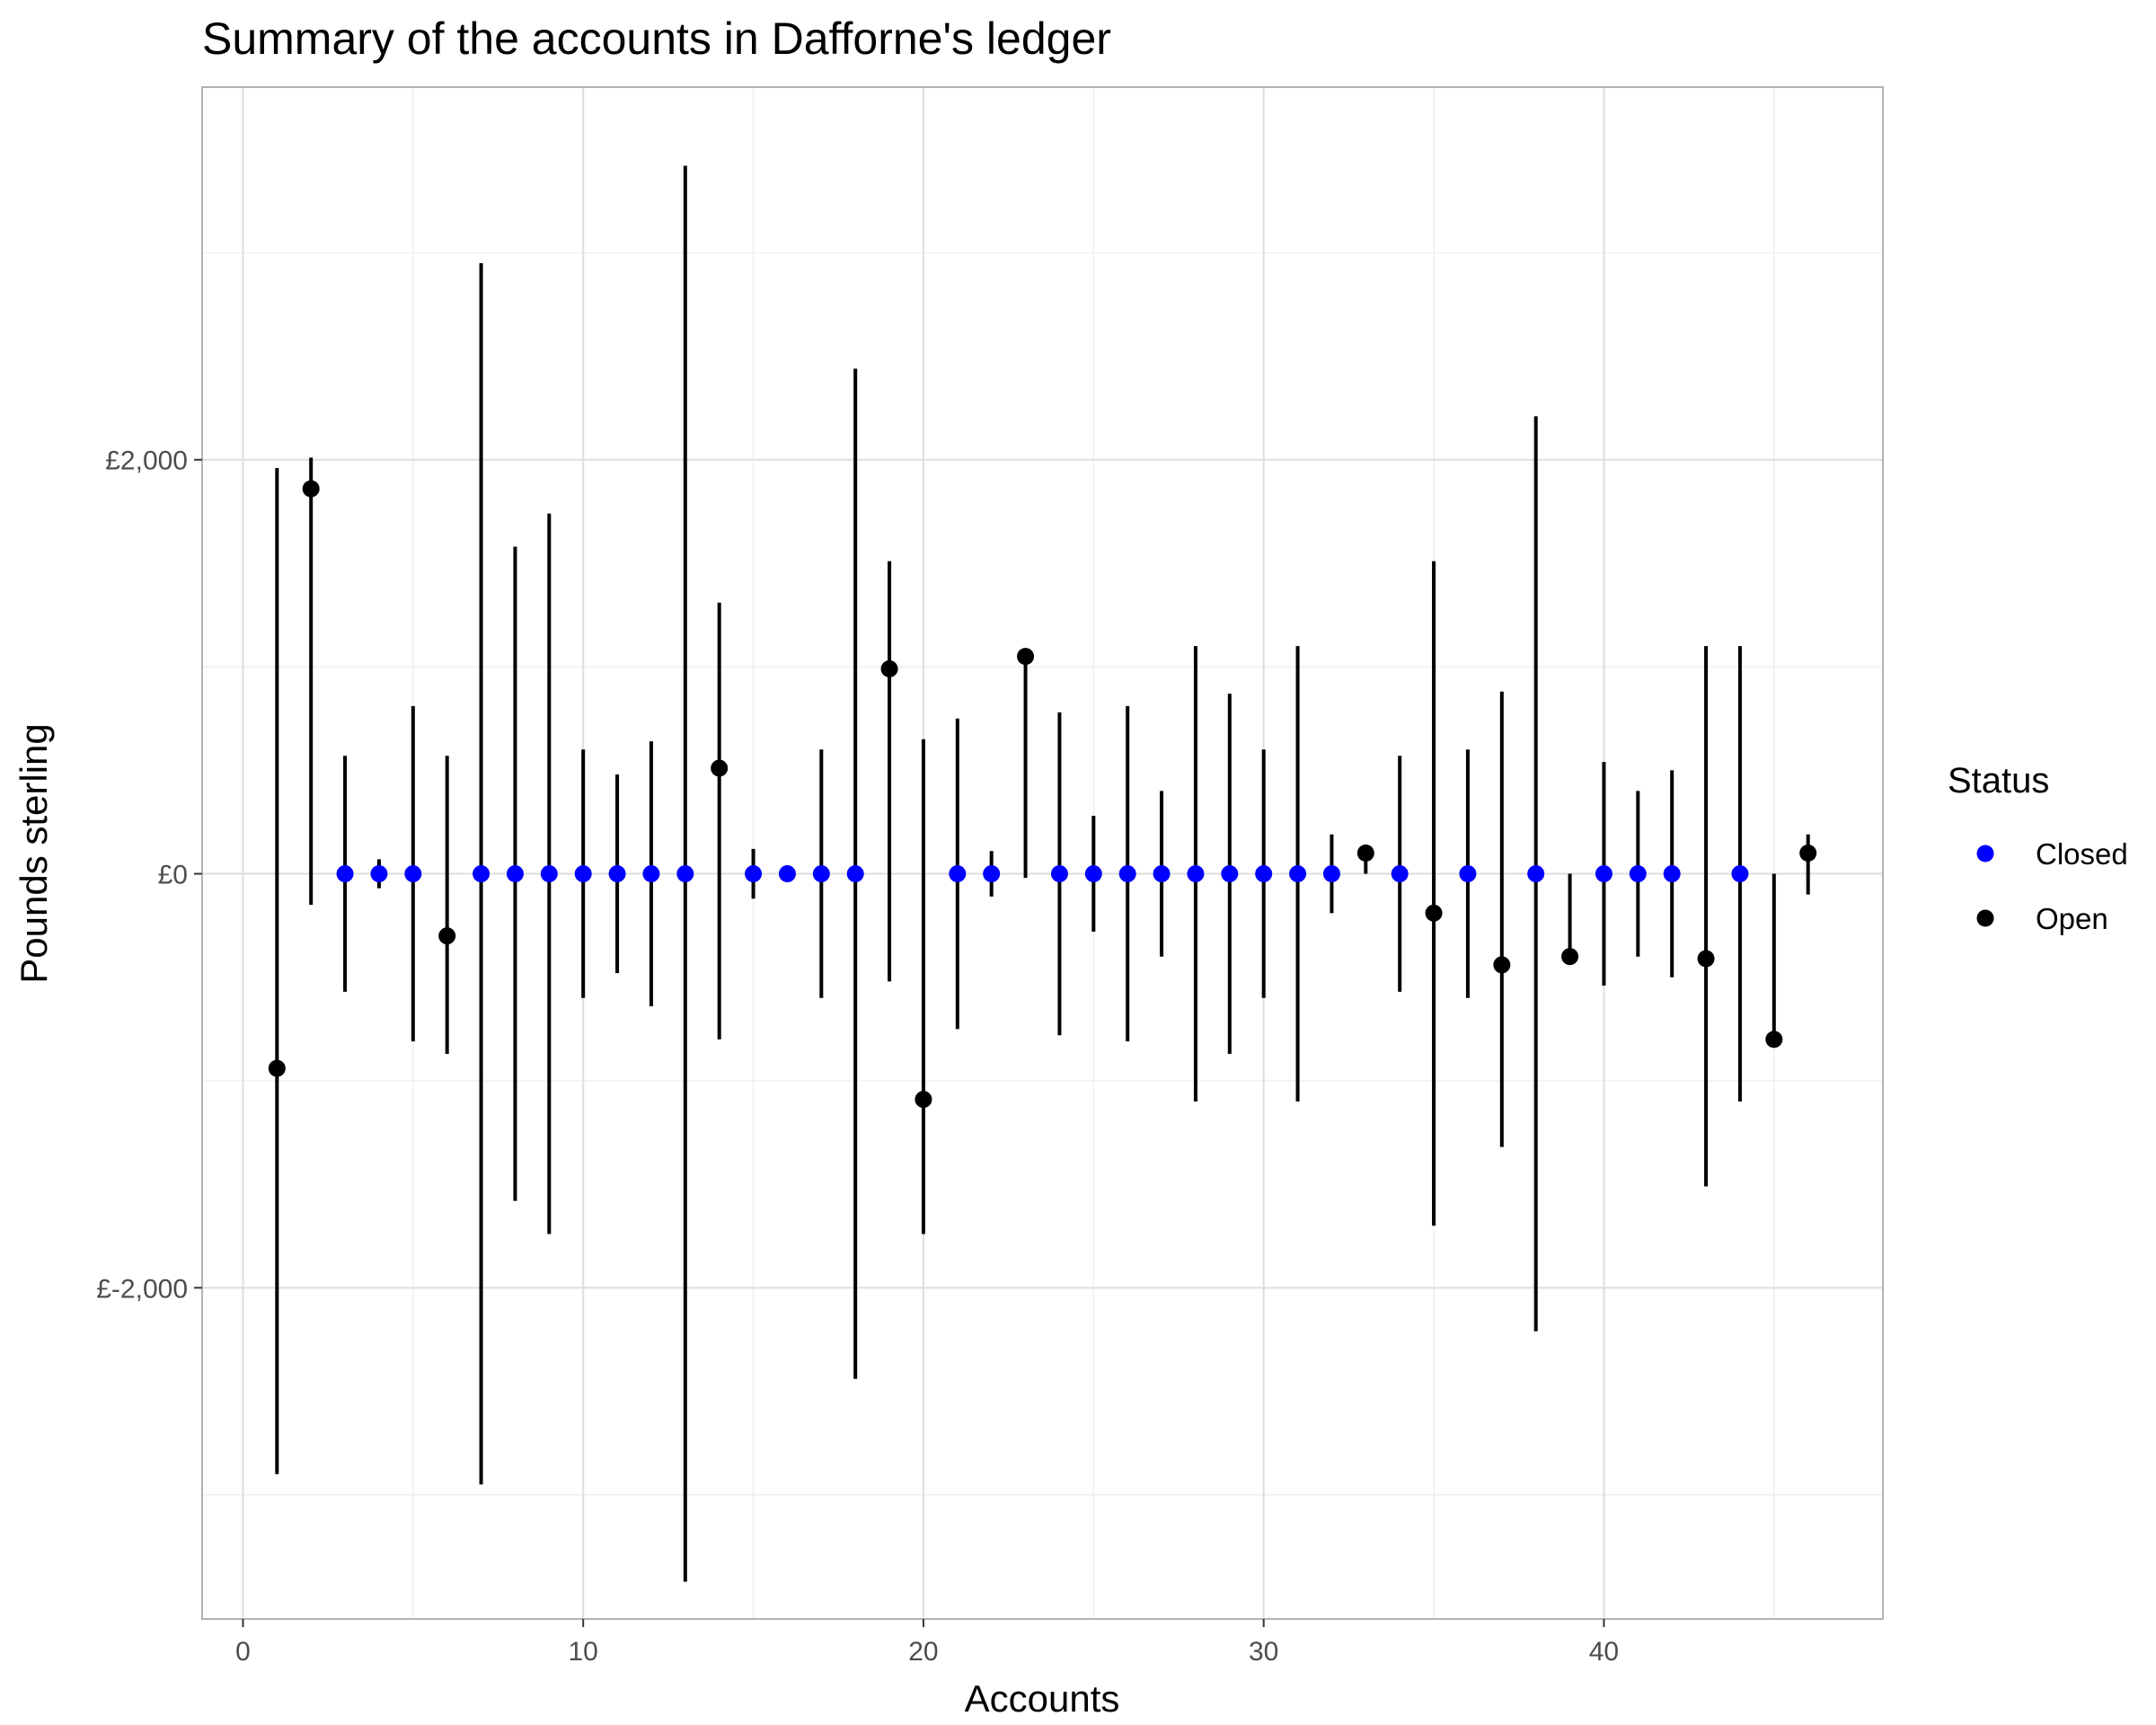  What do you see at coordinates (583, 1652) in the screenshot?
I see `x-tick-label: 10` at bounding box center [583, 1652].